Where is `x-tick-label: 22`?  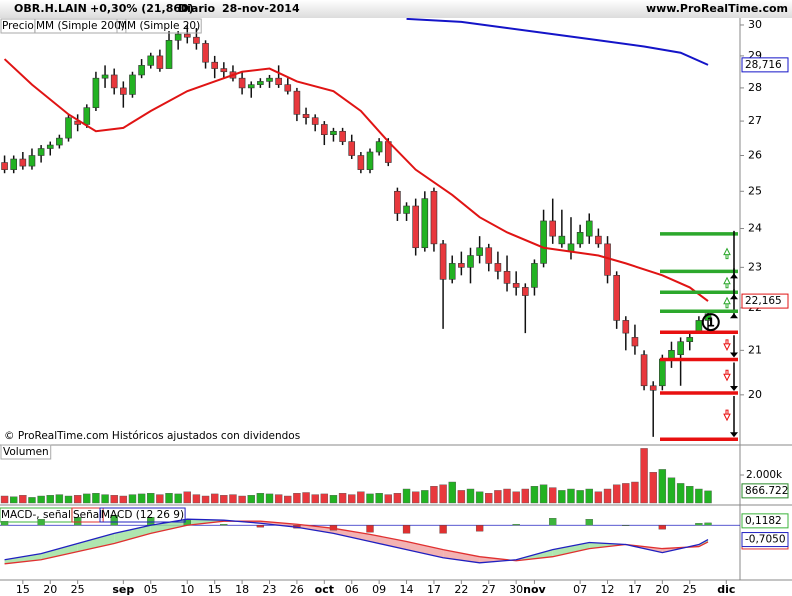 x-tick-label: 22 is located at coordinates (461, 589).